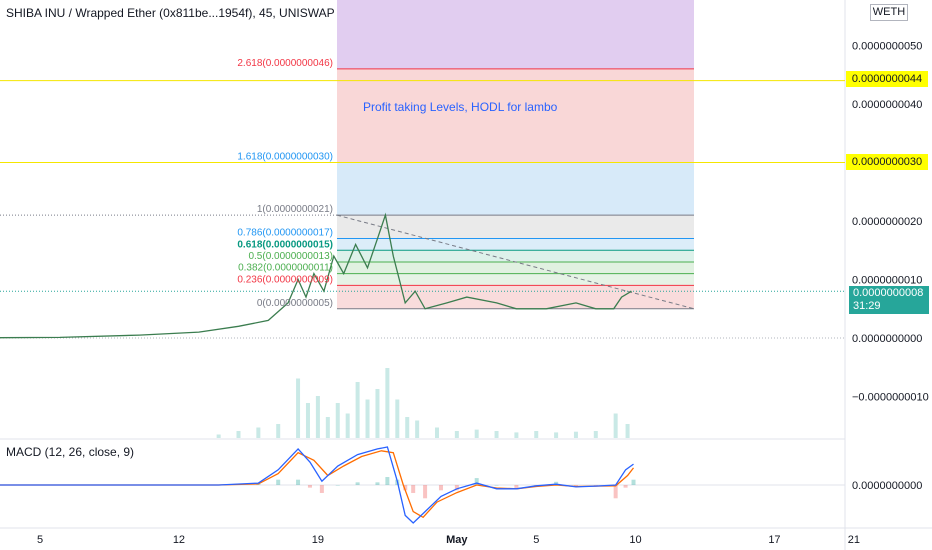 The image size is (932, 550). I want to click on price-axis-tick-label: 0.0000000000, so click(887, 339).